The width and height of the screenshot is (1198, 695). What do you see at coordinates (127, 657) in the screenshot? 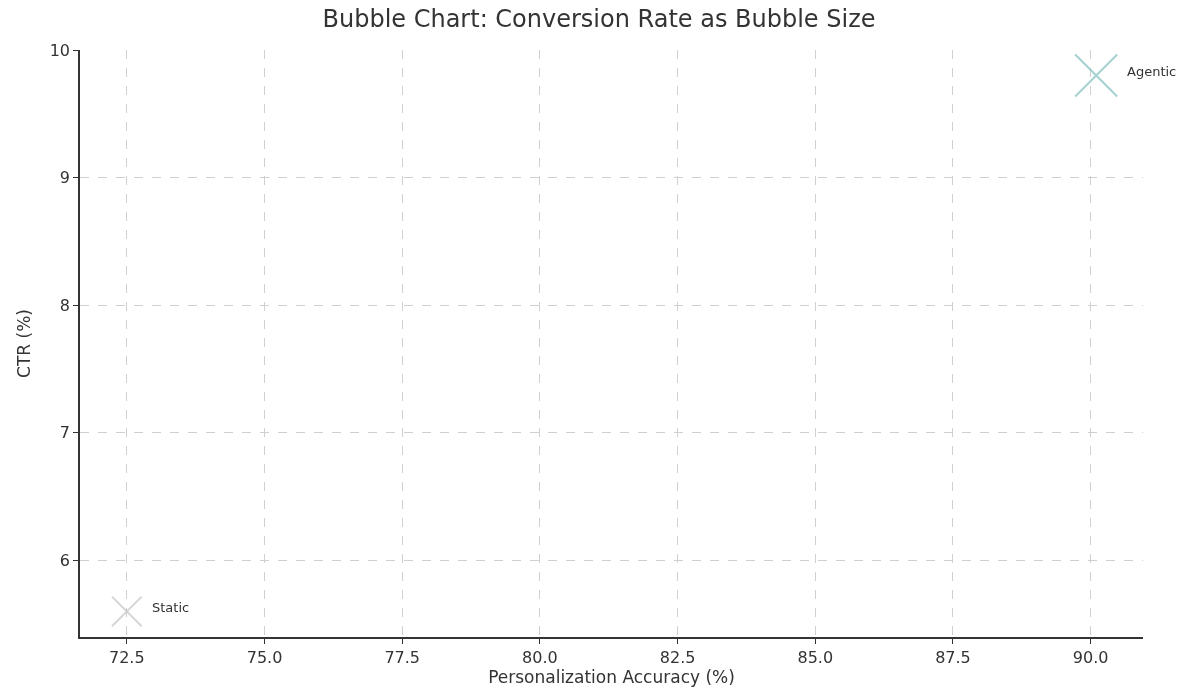
I see `x-tick-label: 72.5` at bounding box center [127, 657].